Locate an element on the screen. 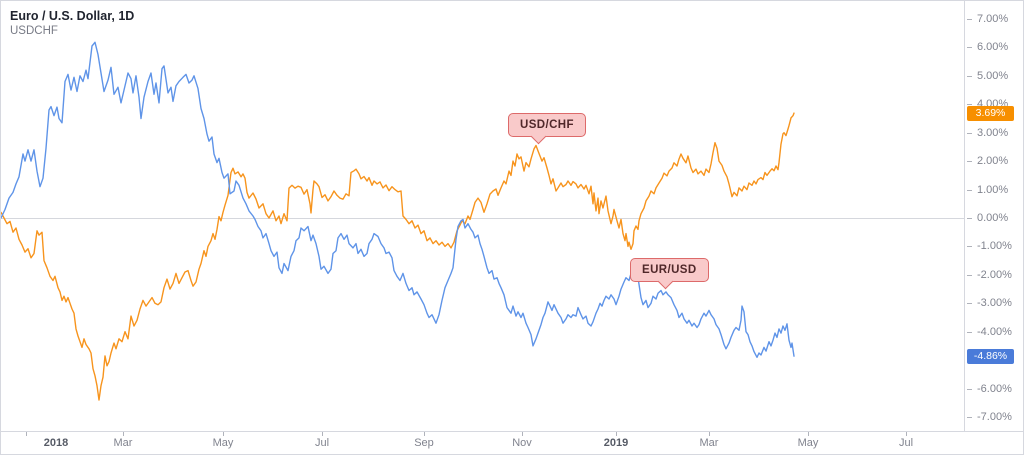  usdchf-series-callout: USD/CHF is located at coordinates (547, 129).